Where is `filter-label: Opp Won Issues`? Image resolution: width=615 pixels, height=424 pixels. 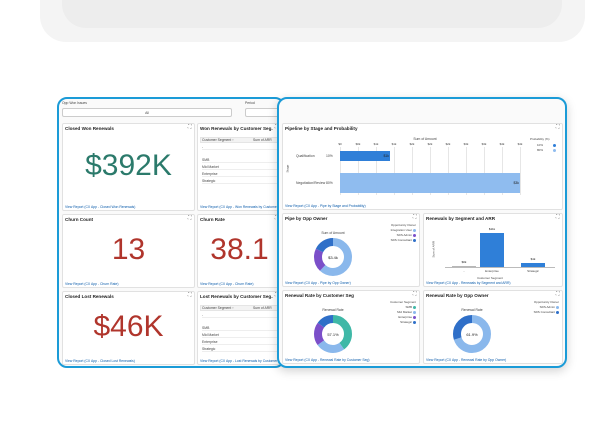 filter-label: Opp Won Issues is located at coordinates (75, 103).